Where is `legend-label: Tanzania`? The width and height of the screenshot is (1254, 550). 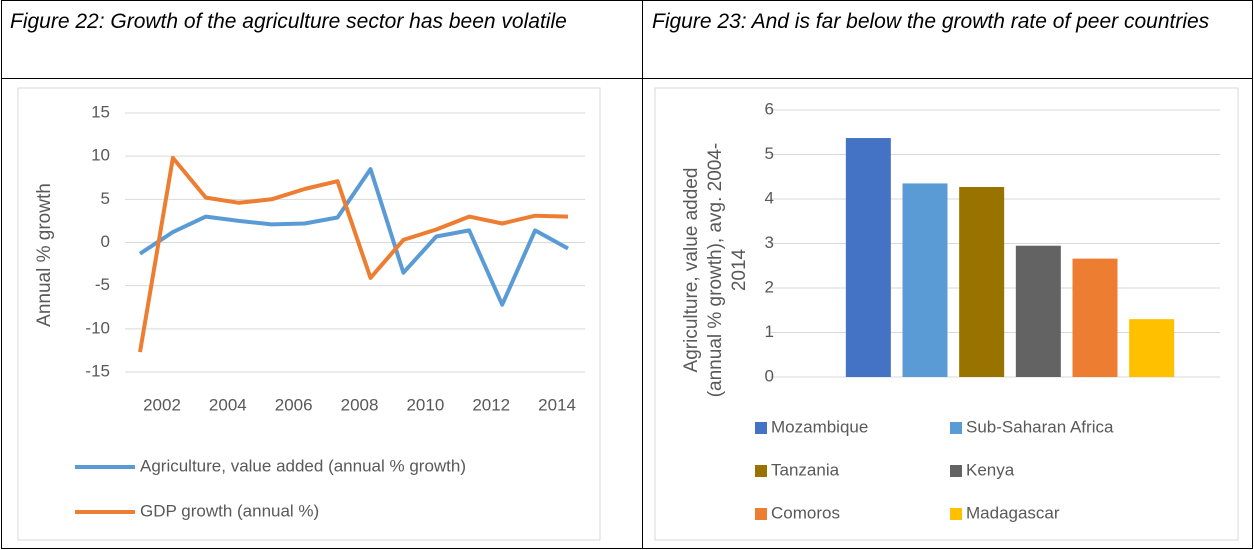
legend-label: Tanzania is located at coordinates (805, 469).